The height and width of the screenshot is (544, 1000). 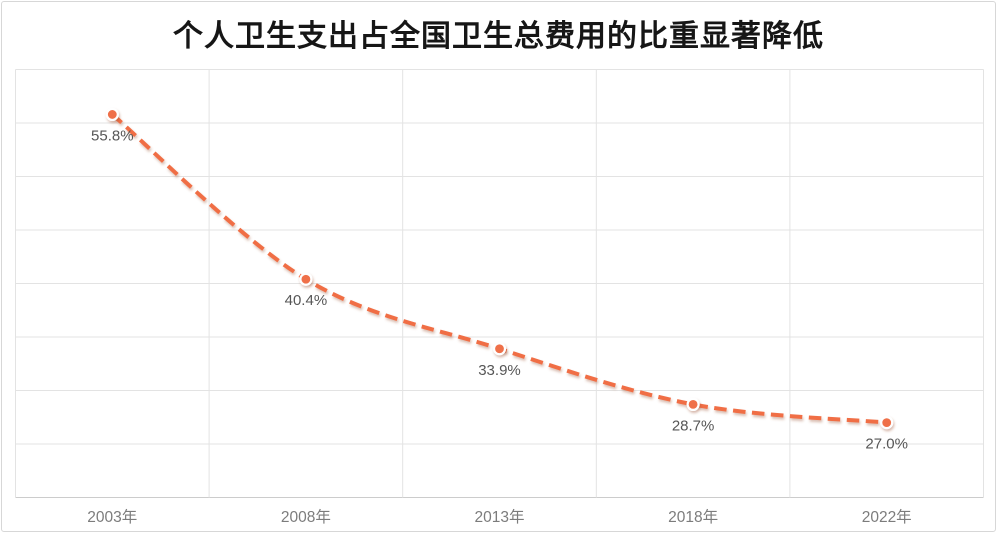 I want to click on x-axis-labels: 2003年 2008年 2013年 2018年 2022年, so click(x=499, y=517).